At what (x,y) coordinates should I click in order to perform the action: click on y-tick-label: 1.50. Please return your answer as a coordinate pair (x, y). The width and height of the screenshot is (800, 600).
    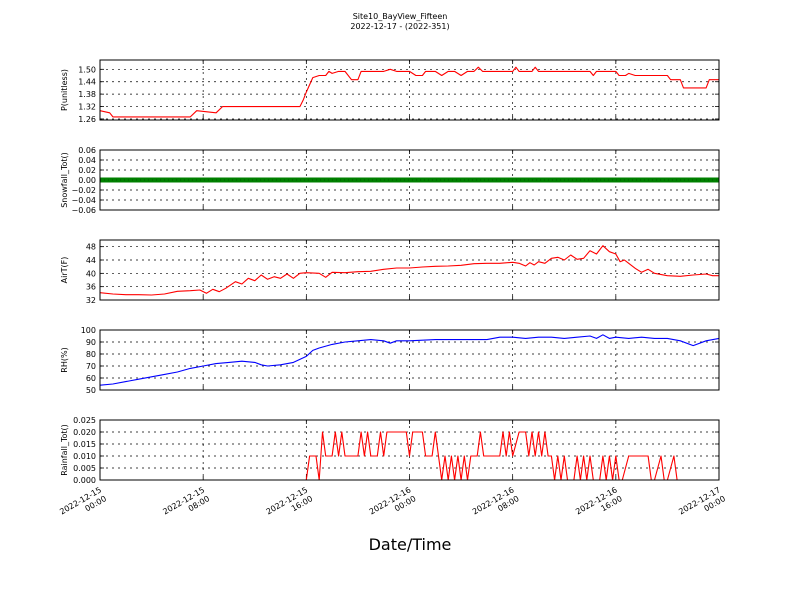
    Looking at the image, I should click on (87, 69).